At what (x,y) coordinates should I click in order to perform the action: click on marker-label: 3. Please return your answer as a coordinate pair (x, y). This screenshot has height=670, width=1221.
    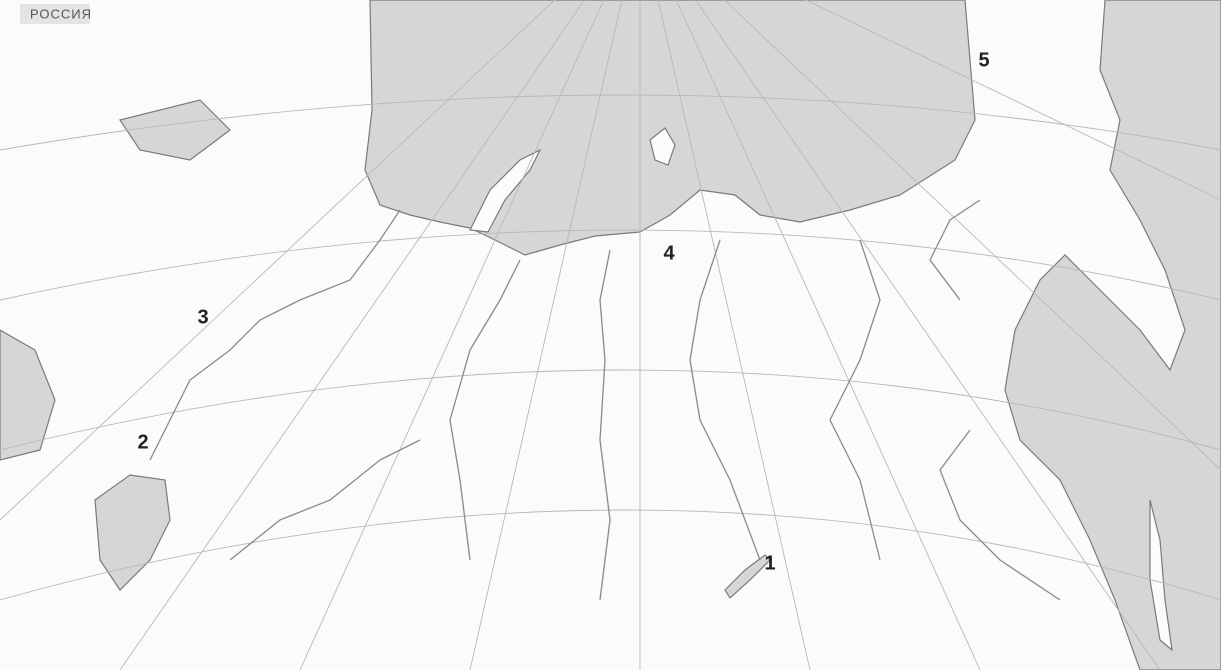
    Looking at the image, I should click on (202, 317).